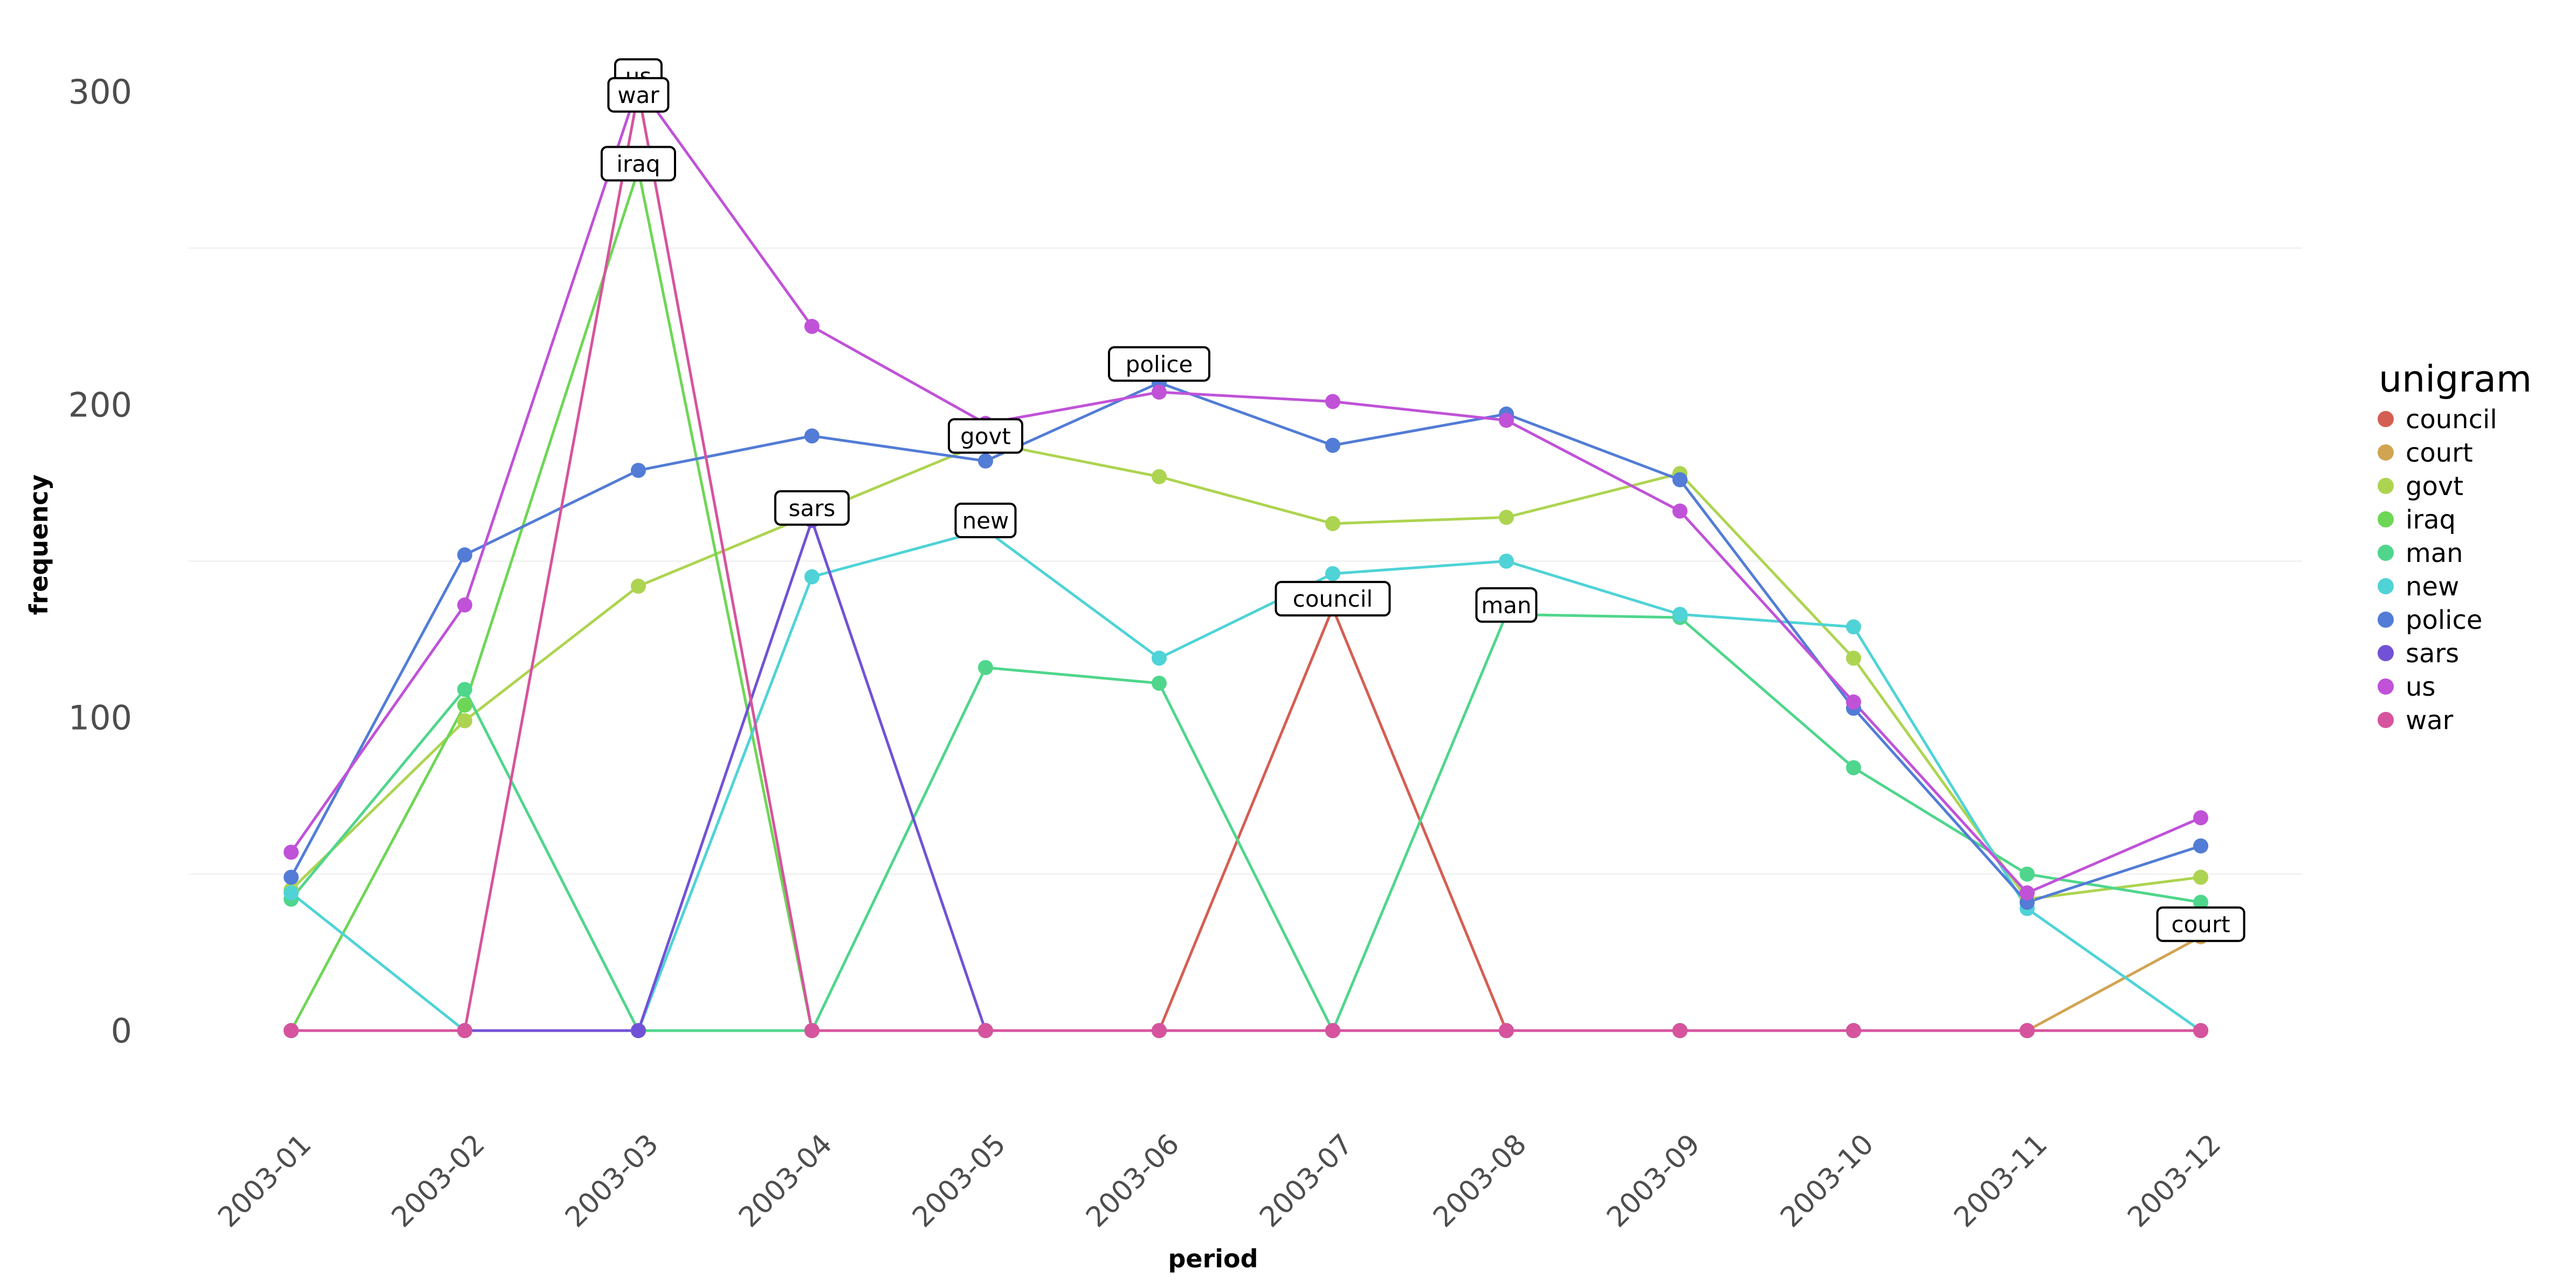 Image resolution: width=2576 pixels, height=1283 pixels. Describe the element at coordinates (1480, 1181) in the screenshot. I see `x-tick-label: 2003-08` at that location.